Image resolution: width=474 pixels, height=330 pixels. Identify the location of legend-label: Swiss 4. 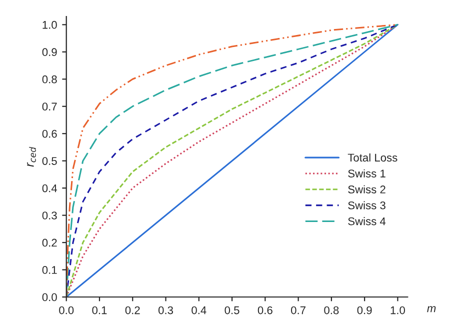
(367, 221).